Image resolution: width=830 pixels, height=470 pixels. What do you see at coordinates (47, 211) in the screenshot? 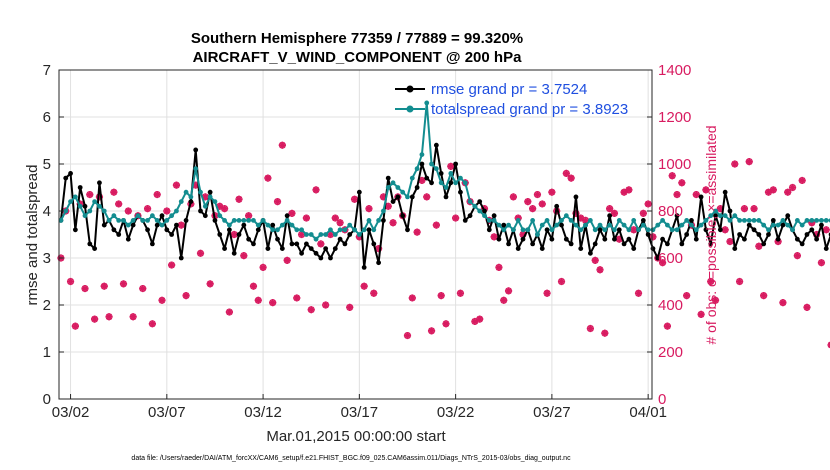
I see `y-tick-label: 4` at bounding box center [47, 211].